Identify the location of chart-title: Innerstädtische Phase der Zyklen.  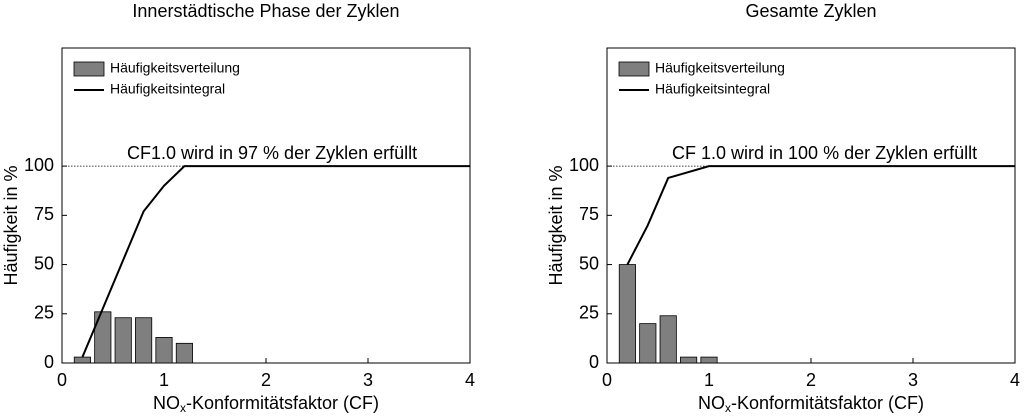
(265, 11).